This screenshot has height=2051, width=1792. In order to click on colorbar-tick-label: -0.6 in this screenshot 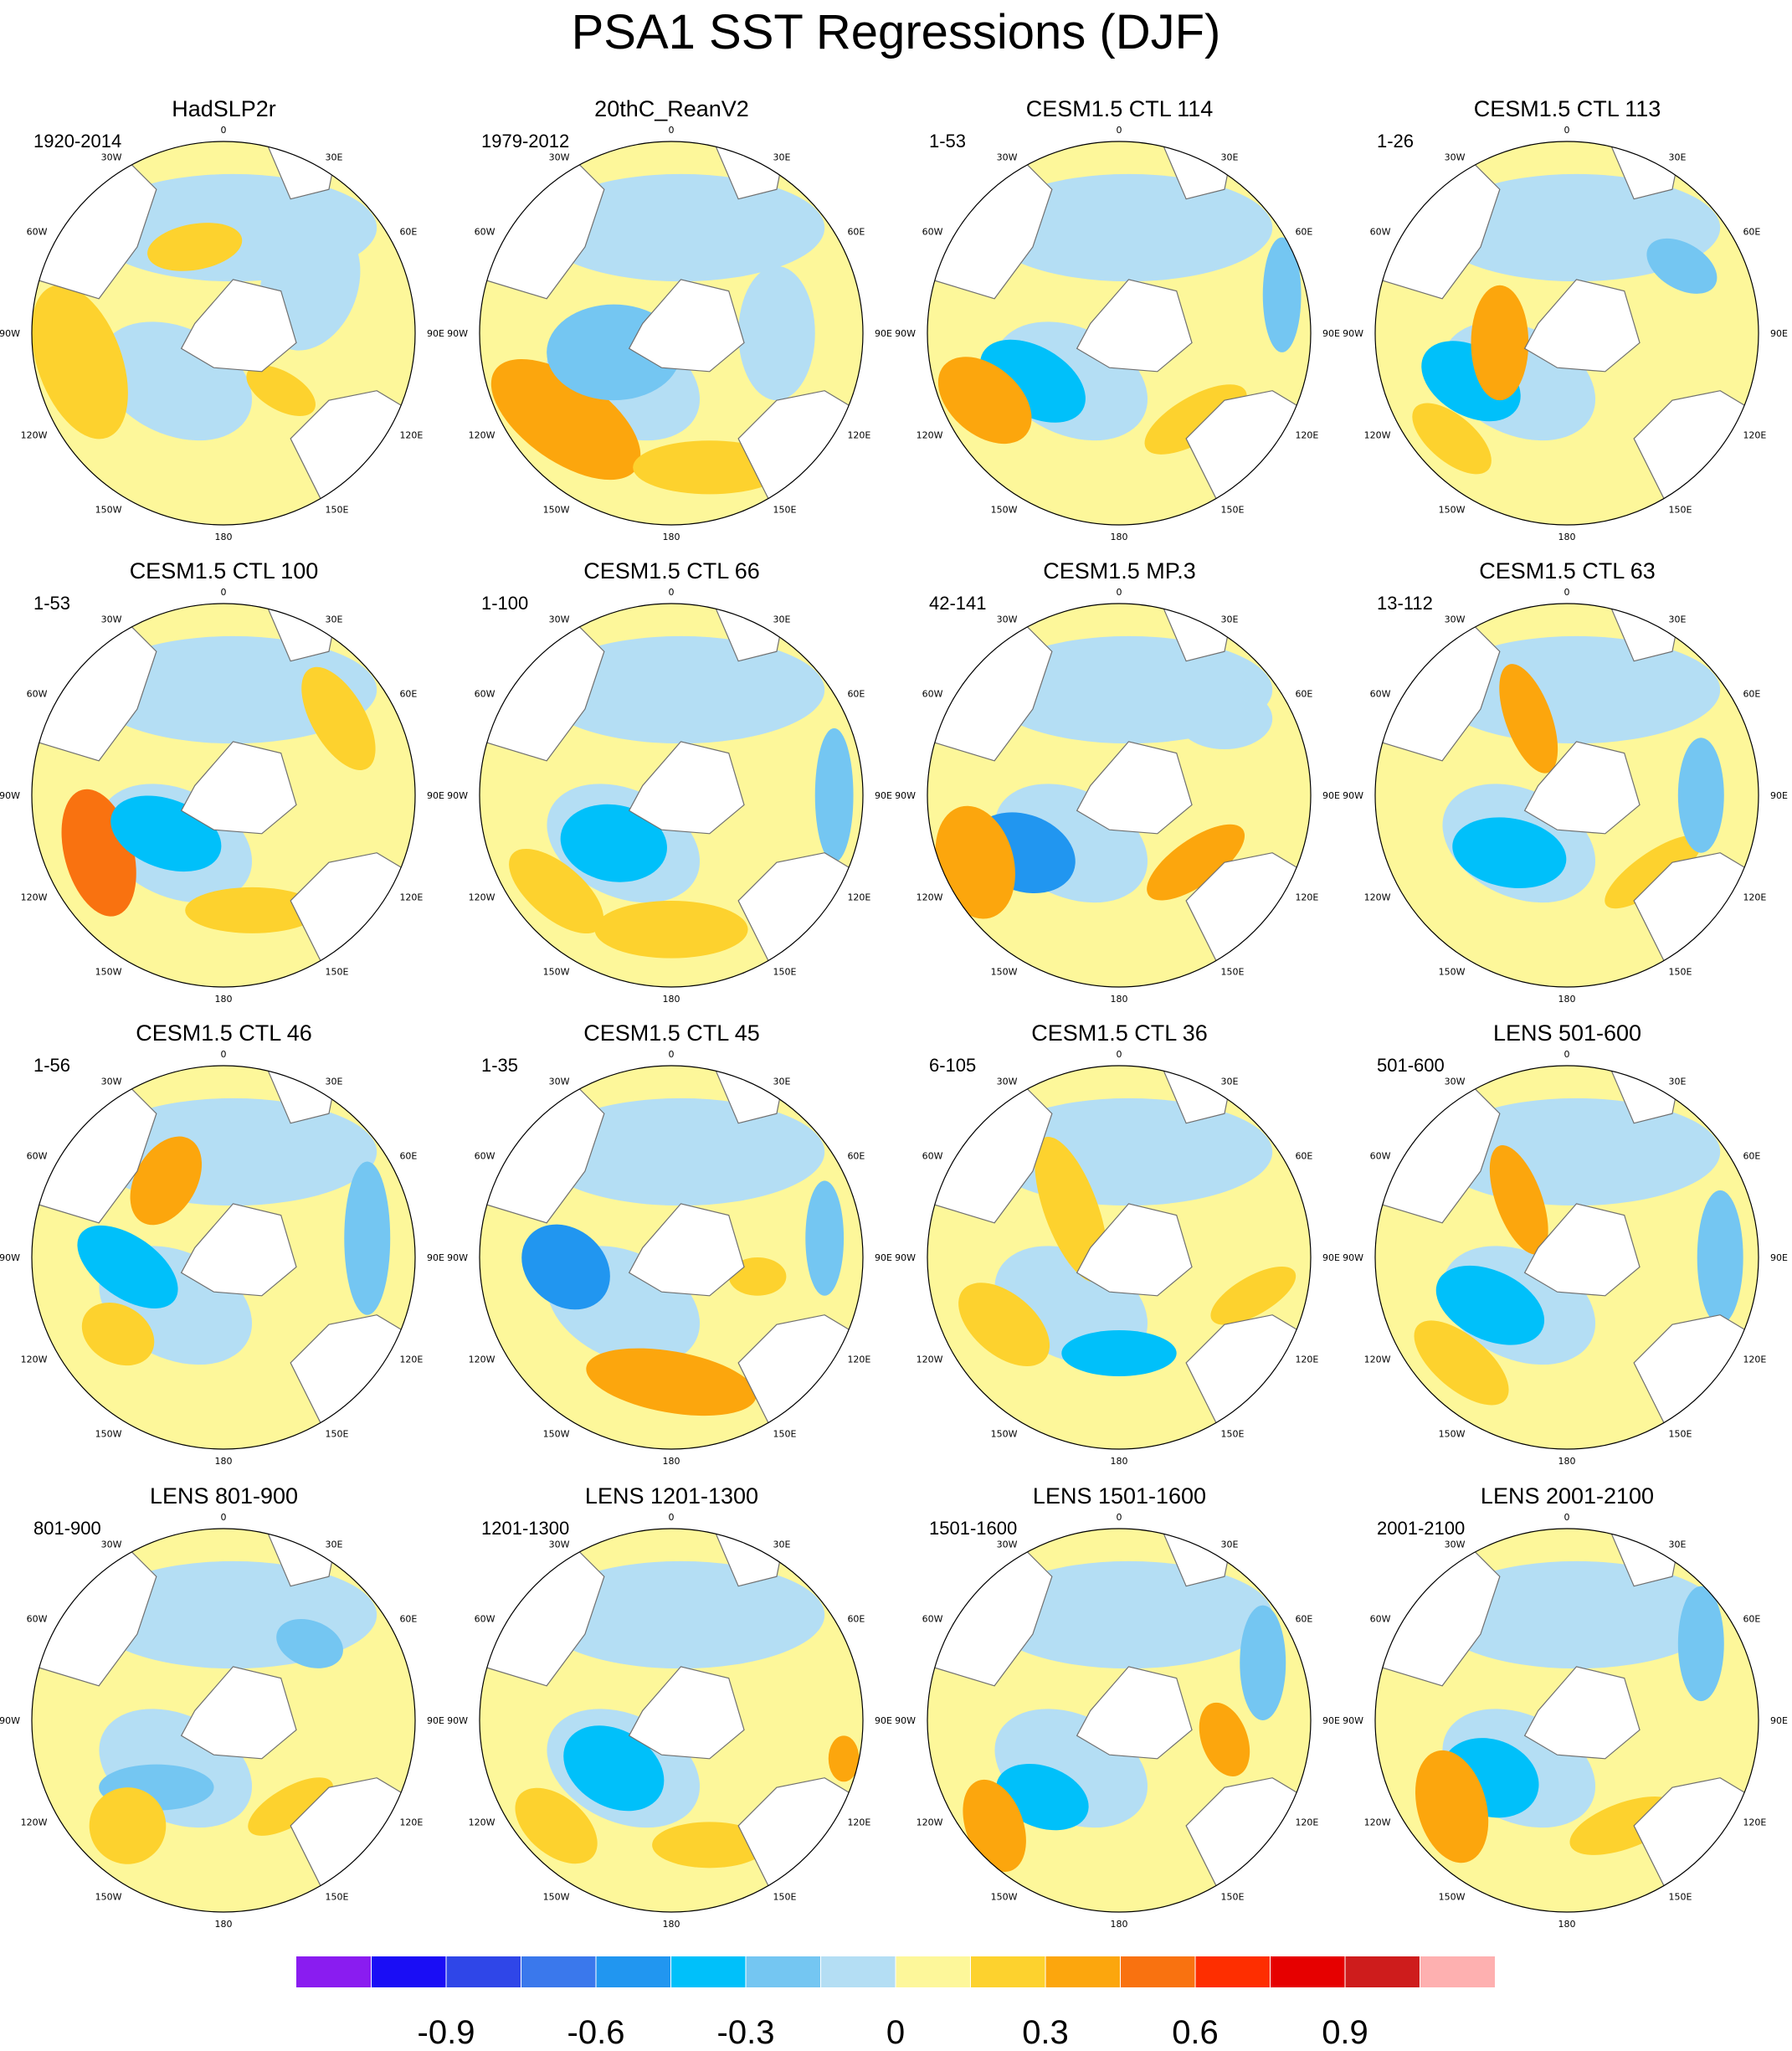, I will do `click(596, 2032)`.